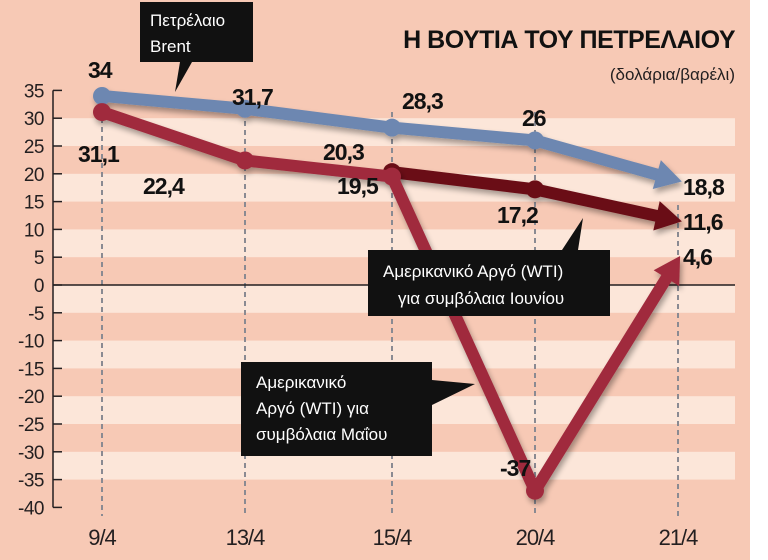 This screenshot has height=560, width=768. Describe the element at coordinates (321, 434) in the screenshot. I see `callout-wti-may-line3: συμβόλαια Μαΐου` at that location.